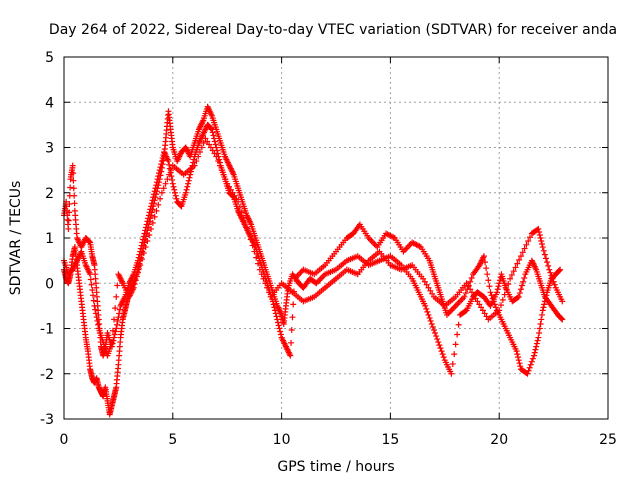  What do you see at coordinates (16, 238) in the screenshot?
I see `y-axis-title: SDTVAR / TECUs` at bounding box center [16, 238].